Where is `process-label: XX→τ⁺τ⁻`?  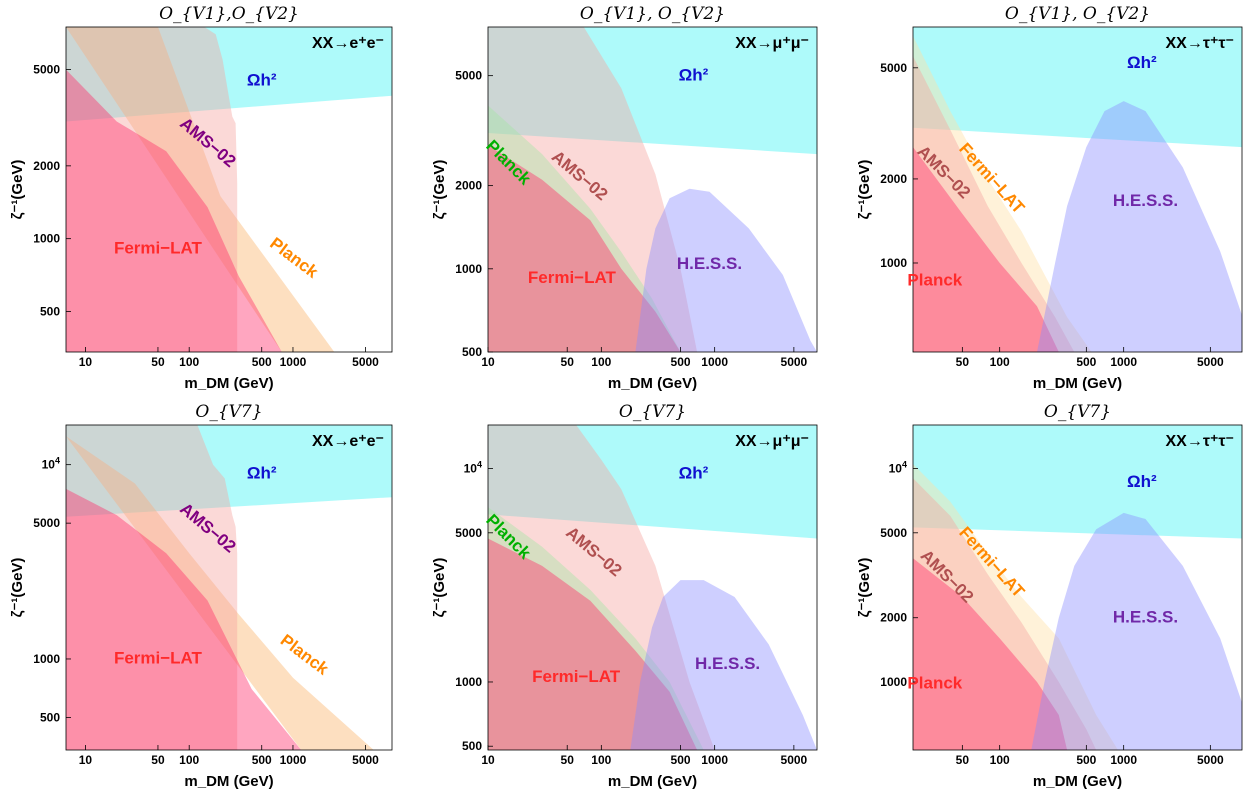 process-label: XX→τ⁺τ⁻ is located at coordinates (1199, 441).